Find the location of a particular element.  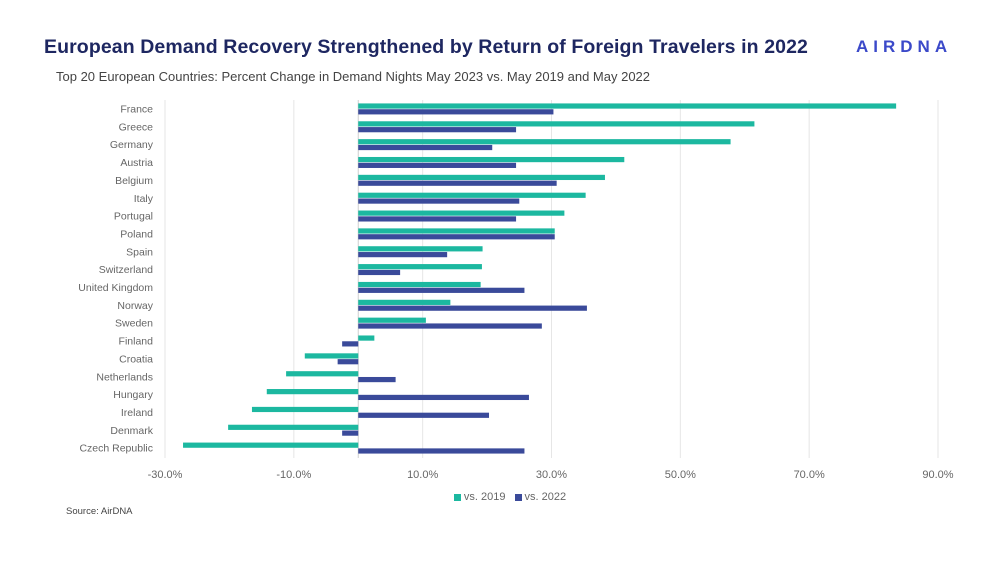

category-label: Poland is located at coordinates (136, 234).